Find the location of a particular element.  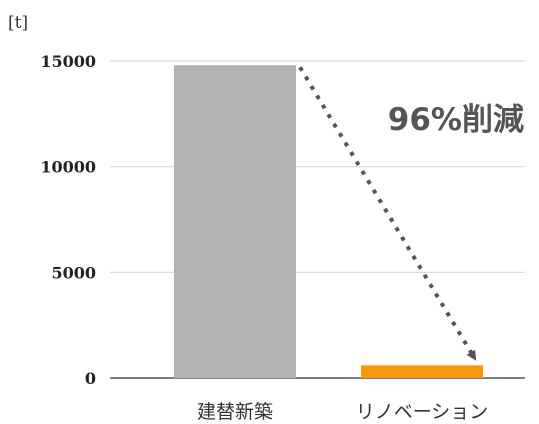

y-tick-label: 10000 is located at coordinates (68, 167).